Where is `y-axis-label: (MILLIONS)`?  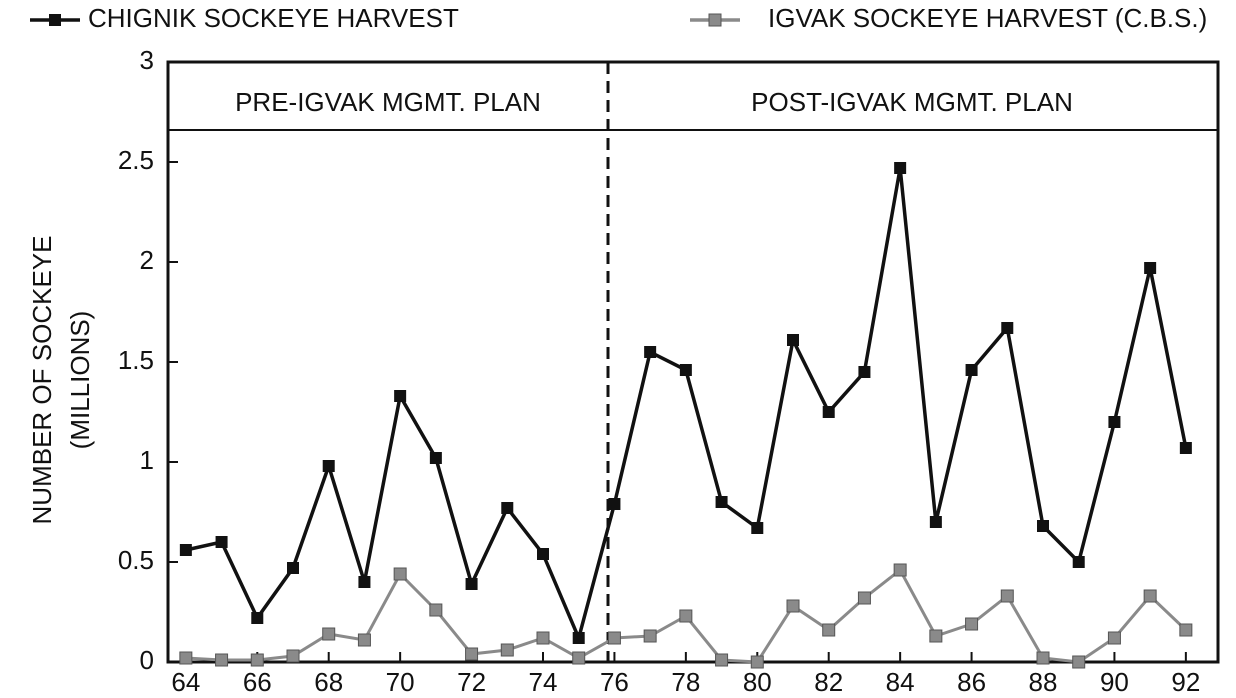 y-axis-label: (MILLIONS) is located at coordinates (80, 380).